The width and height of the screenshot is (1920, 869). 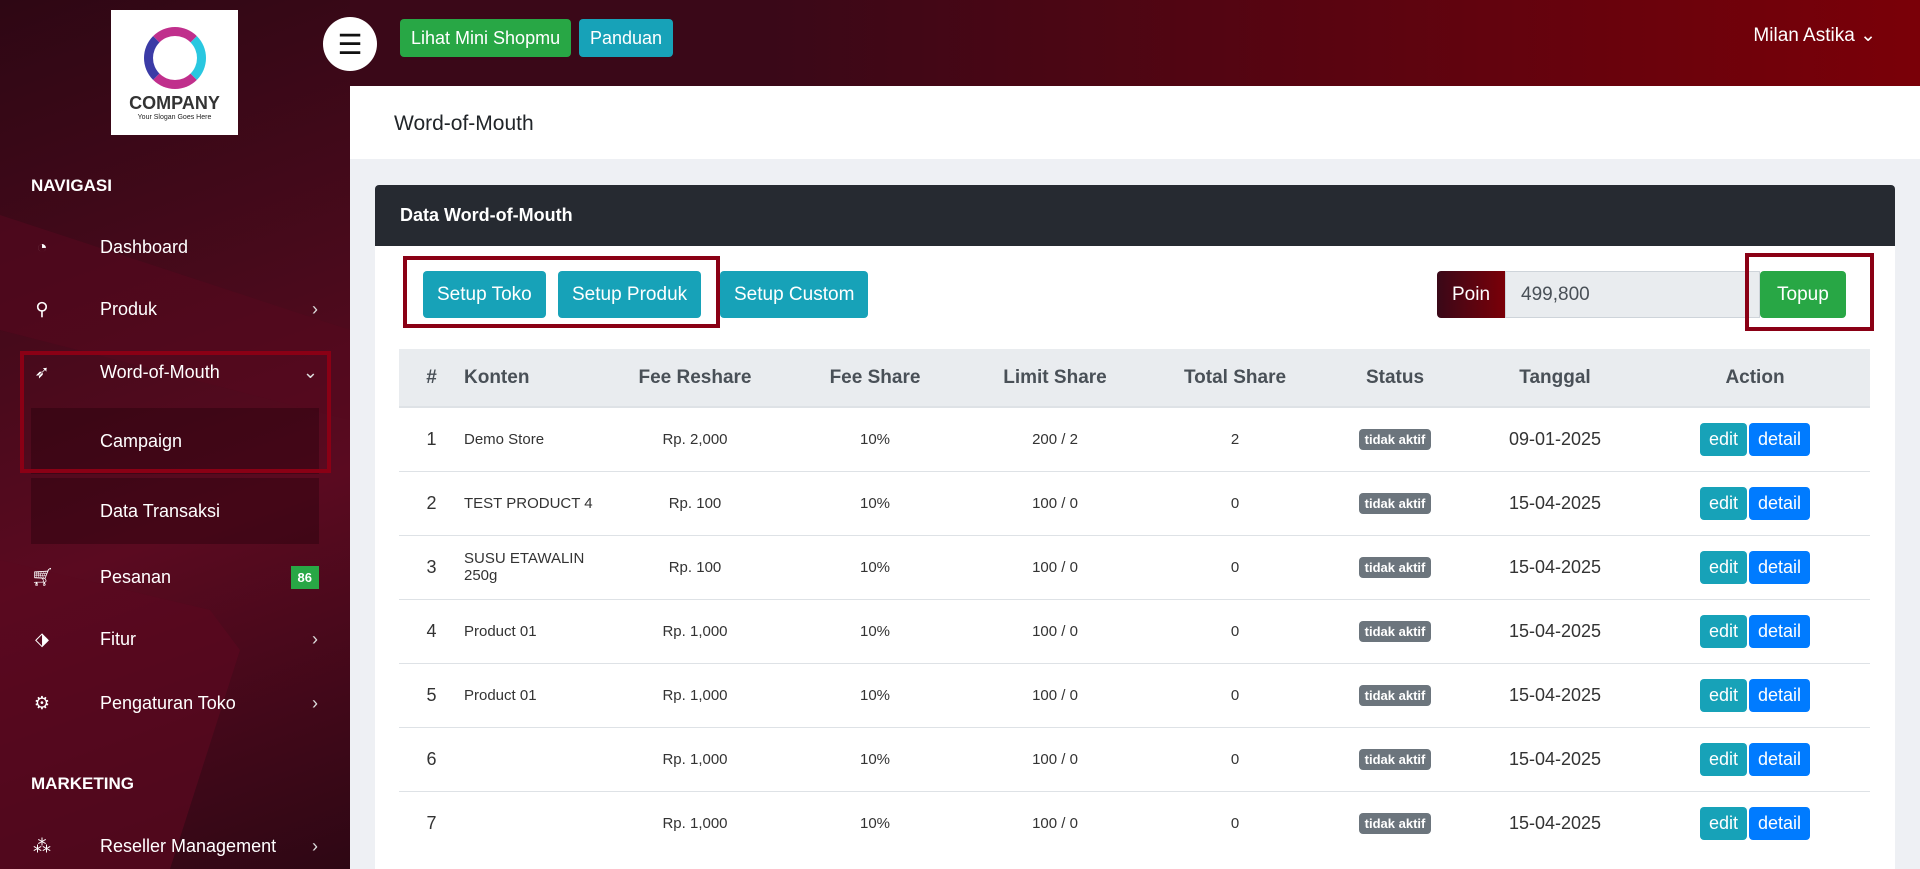 I want to click on candy-cane-icon: ⚲, so click(x=42, y=308).